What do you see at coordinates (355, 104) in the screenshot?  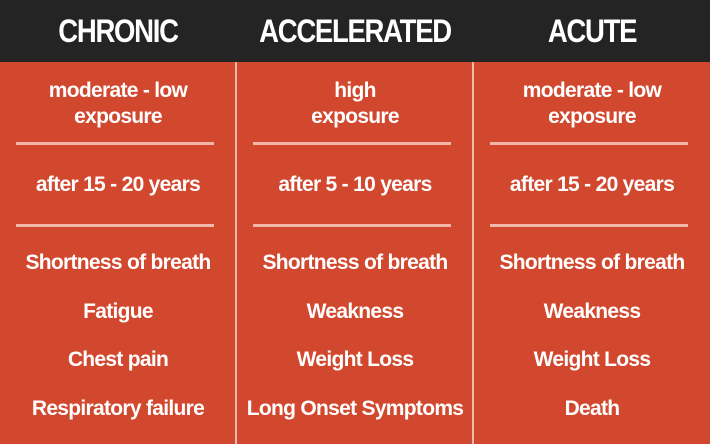 I see `exposure-text: high exposure` at bounding box center [355, 104].